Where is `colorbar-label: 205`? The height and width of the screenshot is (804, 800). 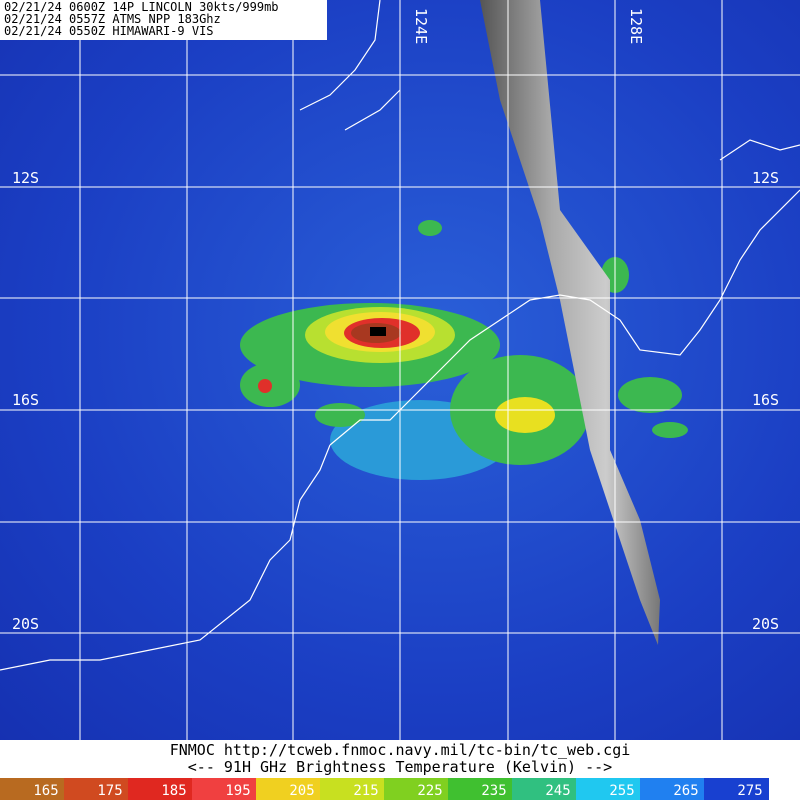
colorbar-label: 205 is located at coordinates (301, 791).